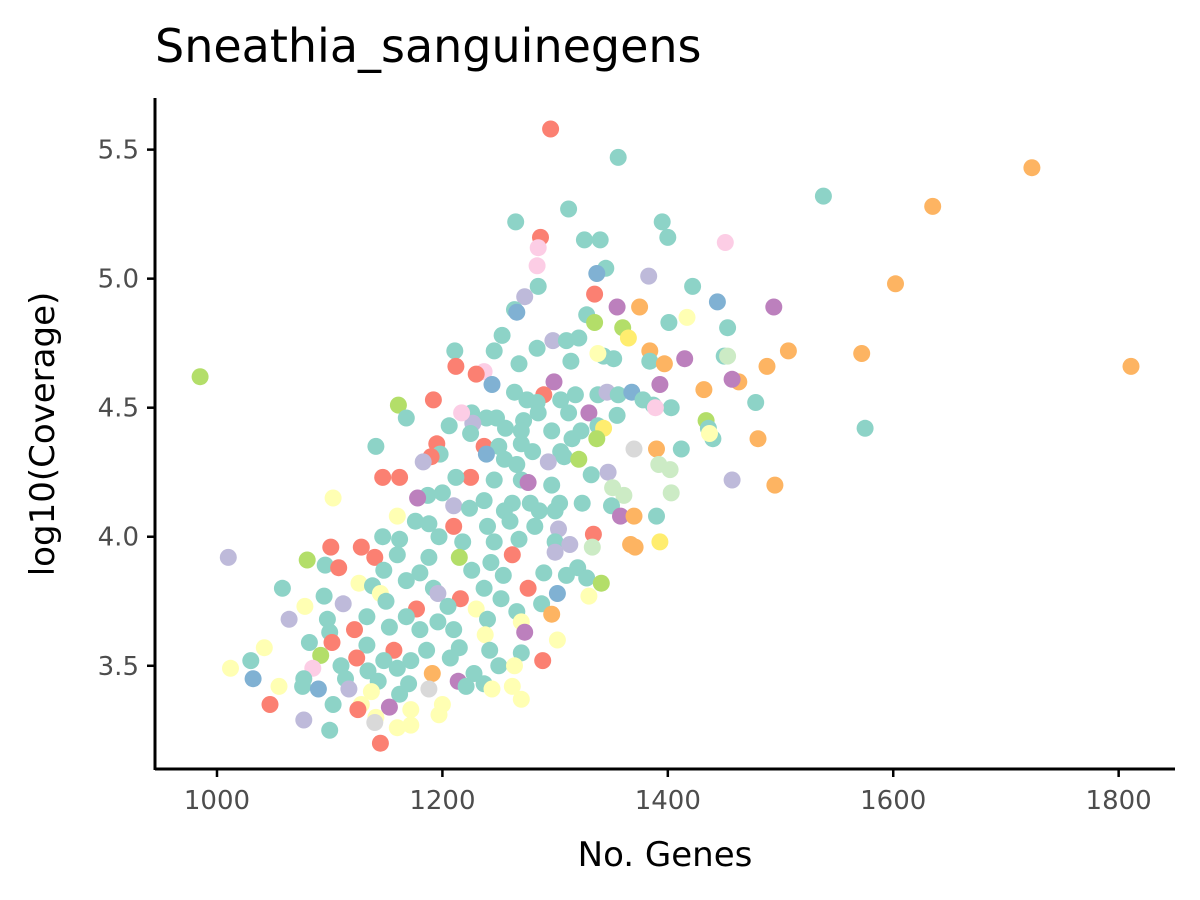 This screenshot has height=900, width=1200. What do you see at coordinates (43, 434) in the screenshot?
I see `y-axis-title: log10(Coverage)` at bounding box center [43, 434].